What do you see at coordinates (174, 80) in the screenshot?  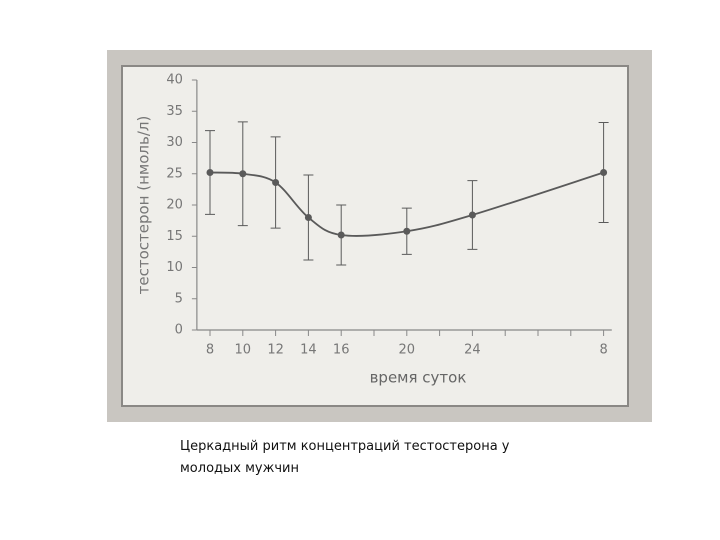 I see `y-tick-label: 40` at bounding box center [174, 80].